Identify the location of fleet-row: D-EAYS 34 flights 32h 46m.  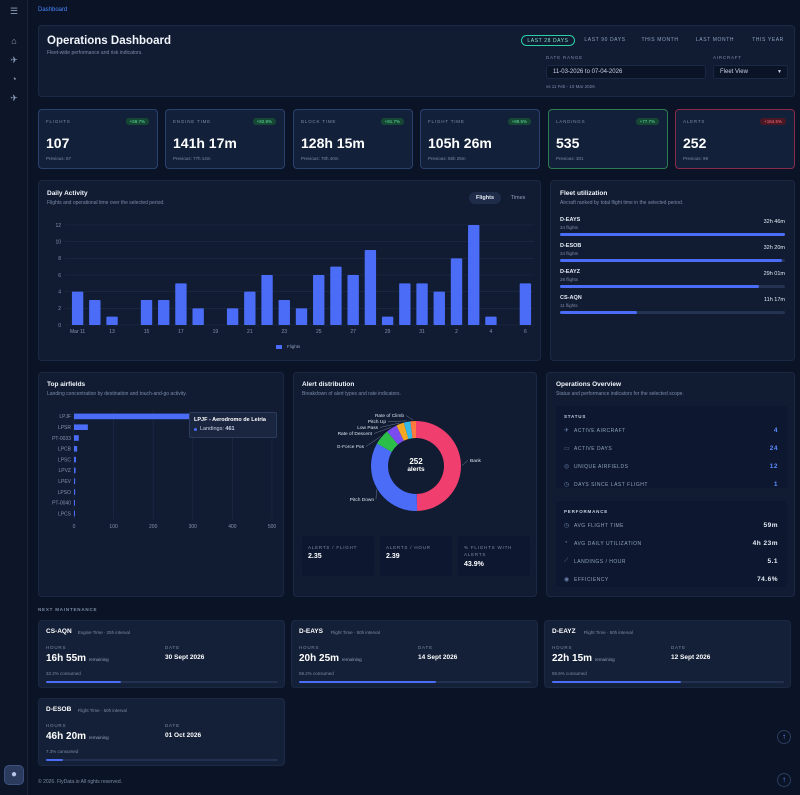
(672, 227).